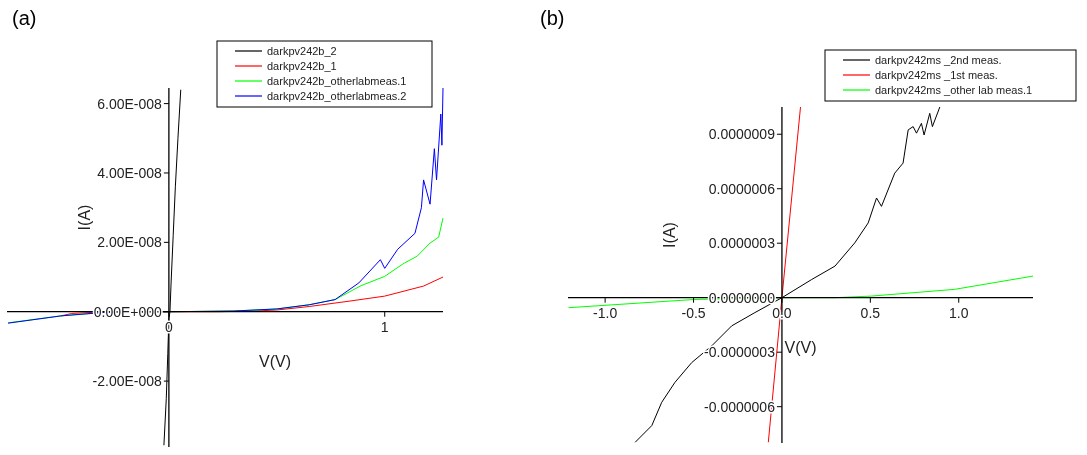 This screenshot has width=1087, height=455. What do you see at coordinates (742, 134) in the screenshot?
I see `y-tick-label: 0.0000009` at bounding box center [742, 134].